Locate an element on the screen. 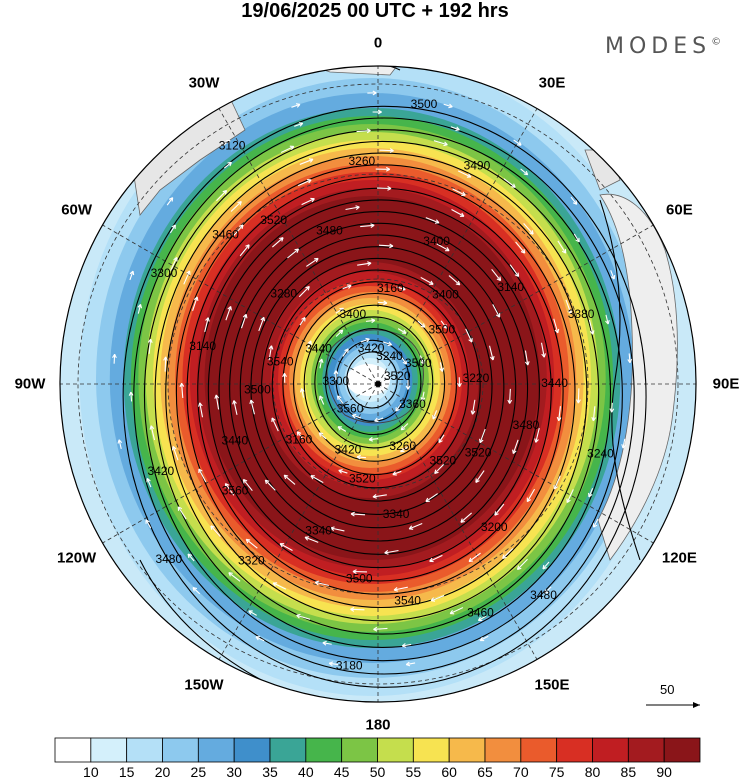  longitude-label: 30E is located at coordinates (552, 83).